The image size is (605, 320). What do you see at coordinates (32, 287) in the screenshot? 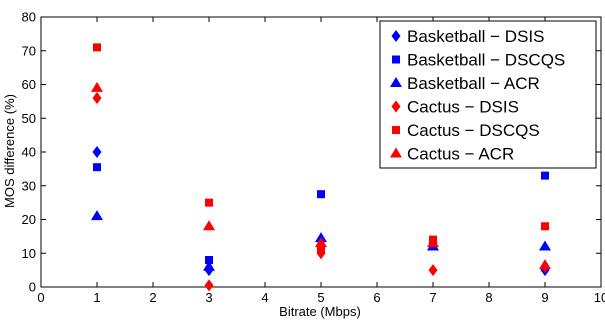
I see `y-tick-label: 0` at bounding box center [32, 287].